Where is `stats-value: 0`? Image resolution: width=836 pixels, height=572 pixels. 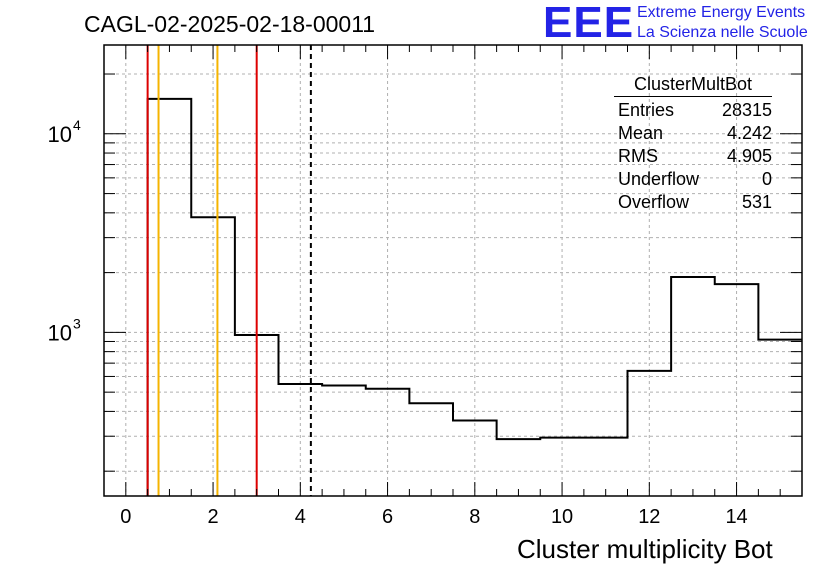 stats-value: 0 is located at coordinates (766, 179).